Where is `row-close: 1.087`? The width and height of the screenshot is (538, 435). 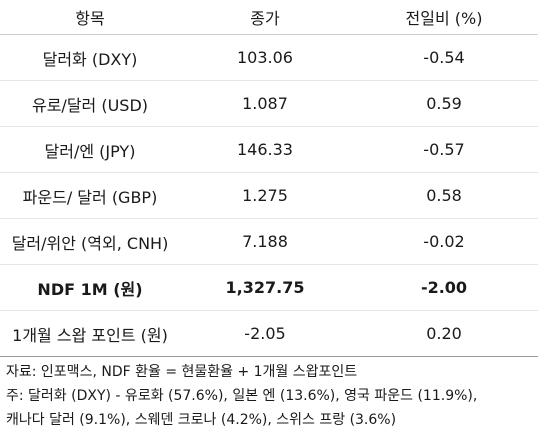 row-close: 1.087 is located at coordinates (265, 103).